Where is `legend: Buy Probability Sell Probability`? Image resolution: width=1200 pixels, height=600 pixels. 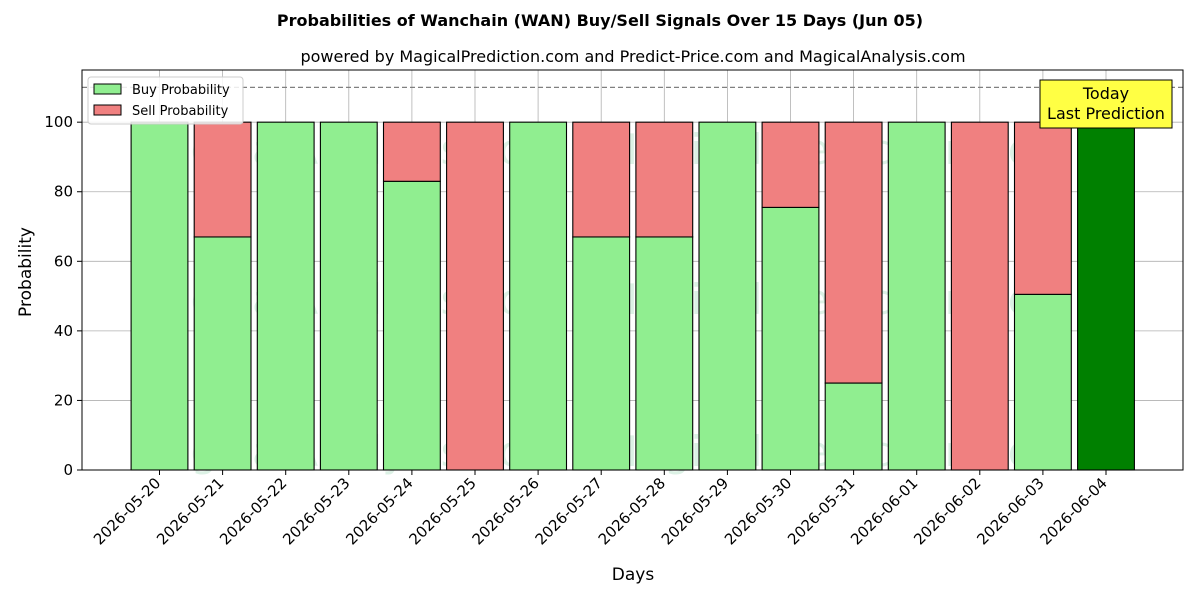 legend: Buy Probability Sell Probability is located at coordinates (165, 100).